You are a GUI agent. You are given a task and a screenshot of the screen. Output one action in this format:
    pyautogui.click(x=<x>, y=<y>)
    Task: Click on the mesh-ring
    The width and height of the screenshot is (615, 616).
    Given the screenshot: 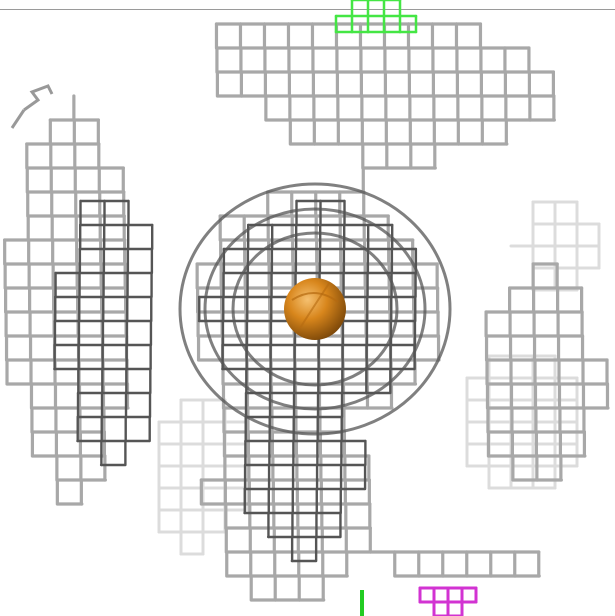 What is the action you would take?
    pyautogui.click(x=315, y=309)
    